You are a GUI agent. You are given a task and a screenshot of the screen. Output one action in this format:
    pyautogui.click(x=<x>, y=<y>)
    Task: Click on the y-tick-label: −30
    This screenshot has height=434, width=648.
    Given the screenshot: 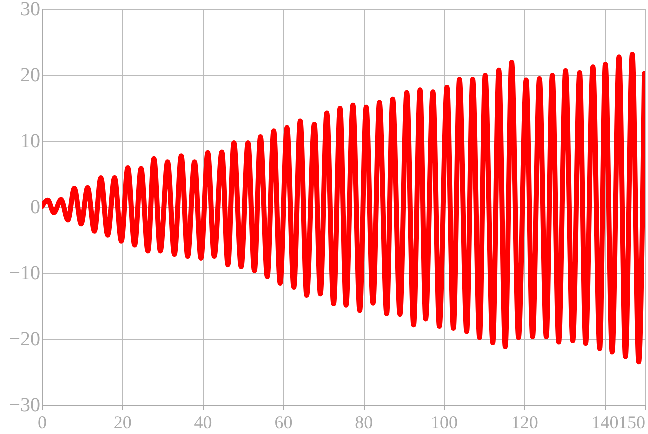 What is the action you would take?
    pyautogui.click(x=24, y=405)
    